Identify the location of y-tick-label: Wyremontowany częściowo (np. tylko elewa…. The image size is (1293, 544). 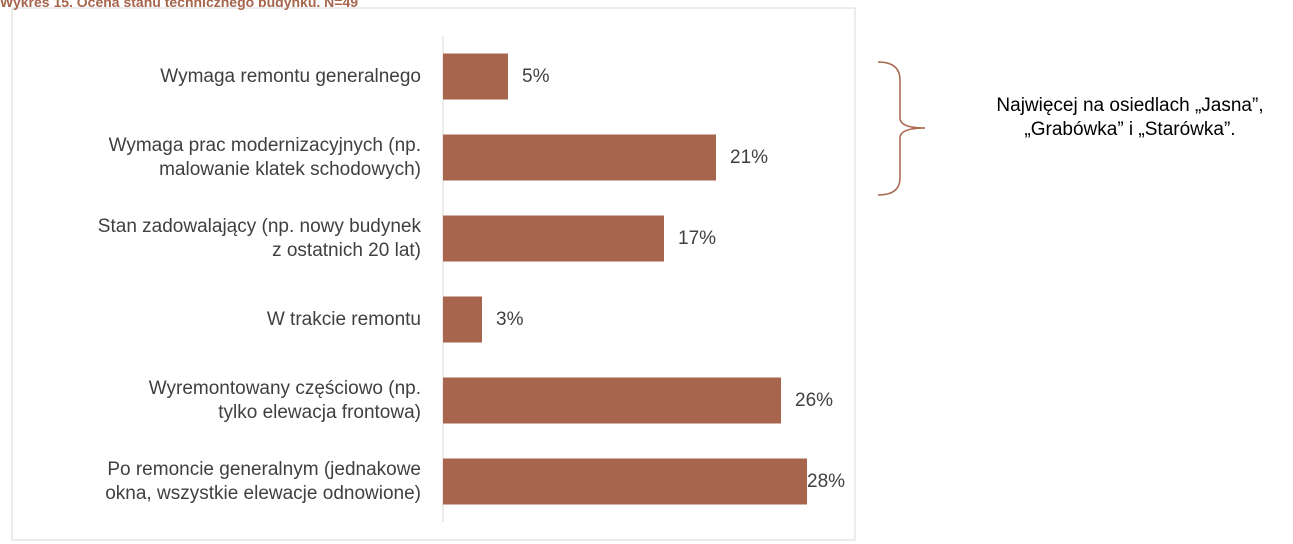
(284, 400).